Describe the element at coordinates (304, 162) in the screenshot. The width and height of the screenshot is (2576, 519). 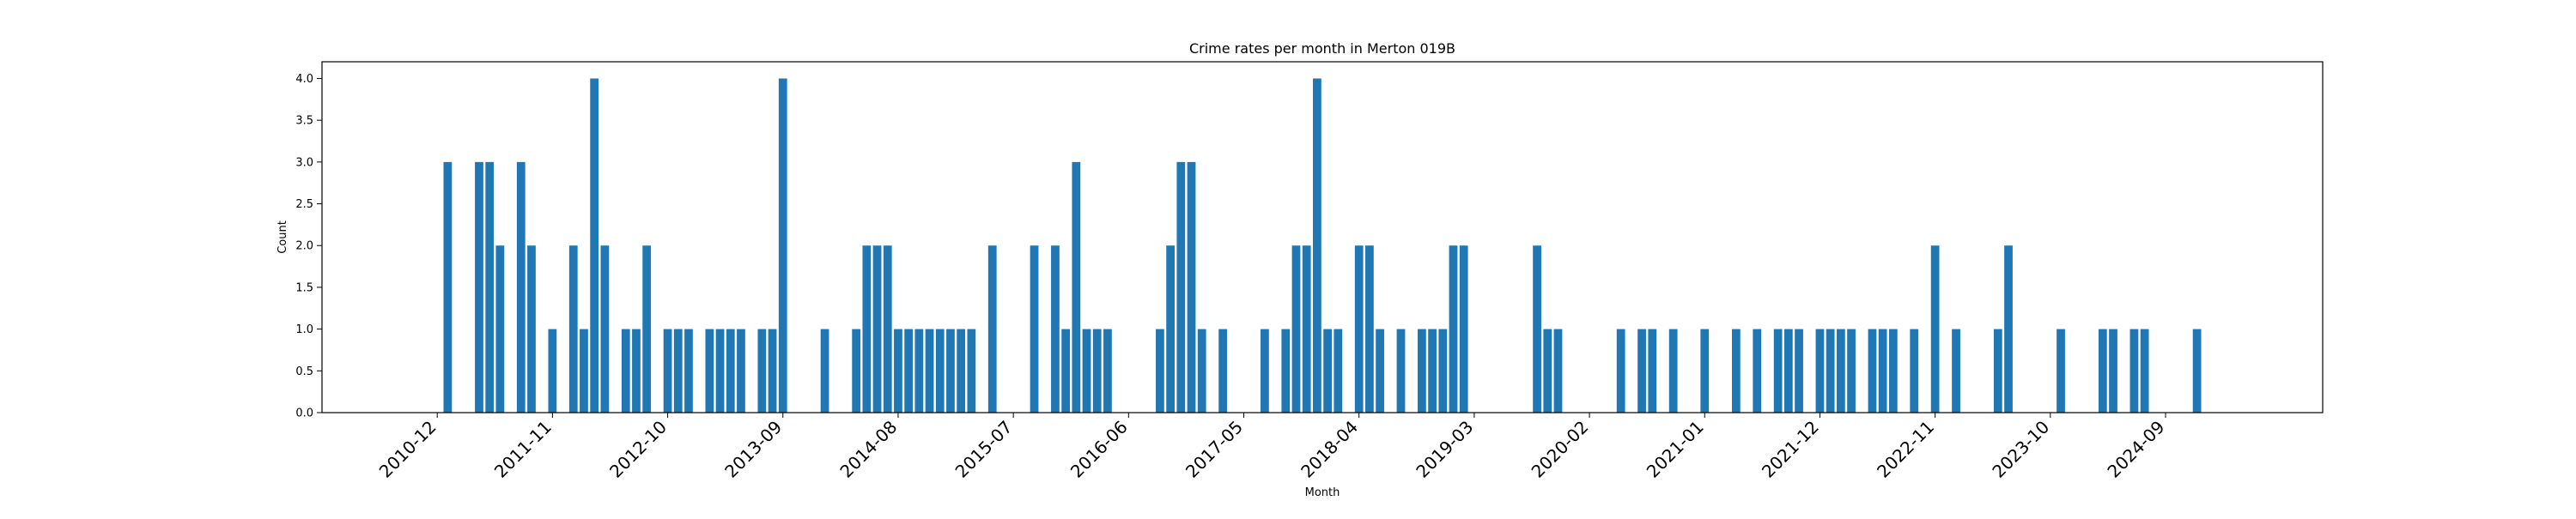
I see `y-tick-label: 3.0` at that location.